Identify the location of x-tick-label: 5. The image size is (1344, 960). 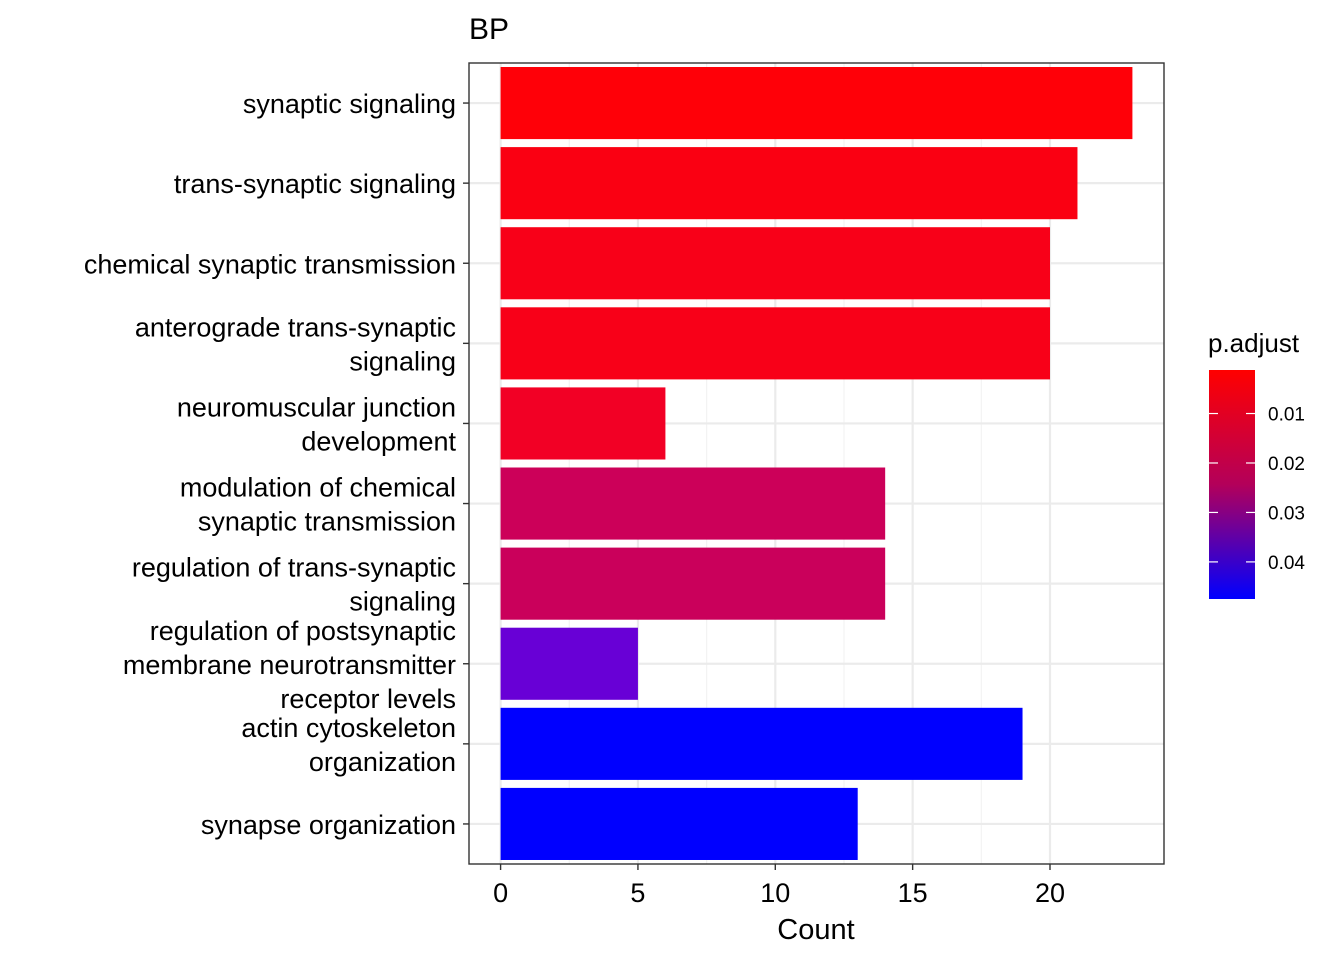
(637, 893).